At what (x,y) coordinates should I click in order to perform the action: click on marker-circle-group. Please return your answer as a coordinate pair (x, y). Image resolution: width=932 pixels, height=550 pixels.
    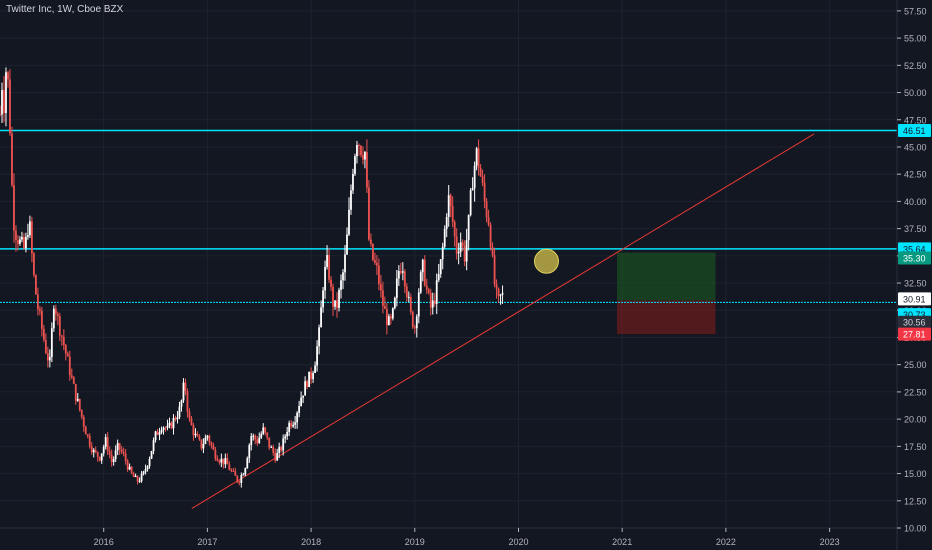
    Looking at the image, I should click on (546, 261).